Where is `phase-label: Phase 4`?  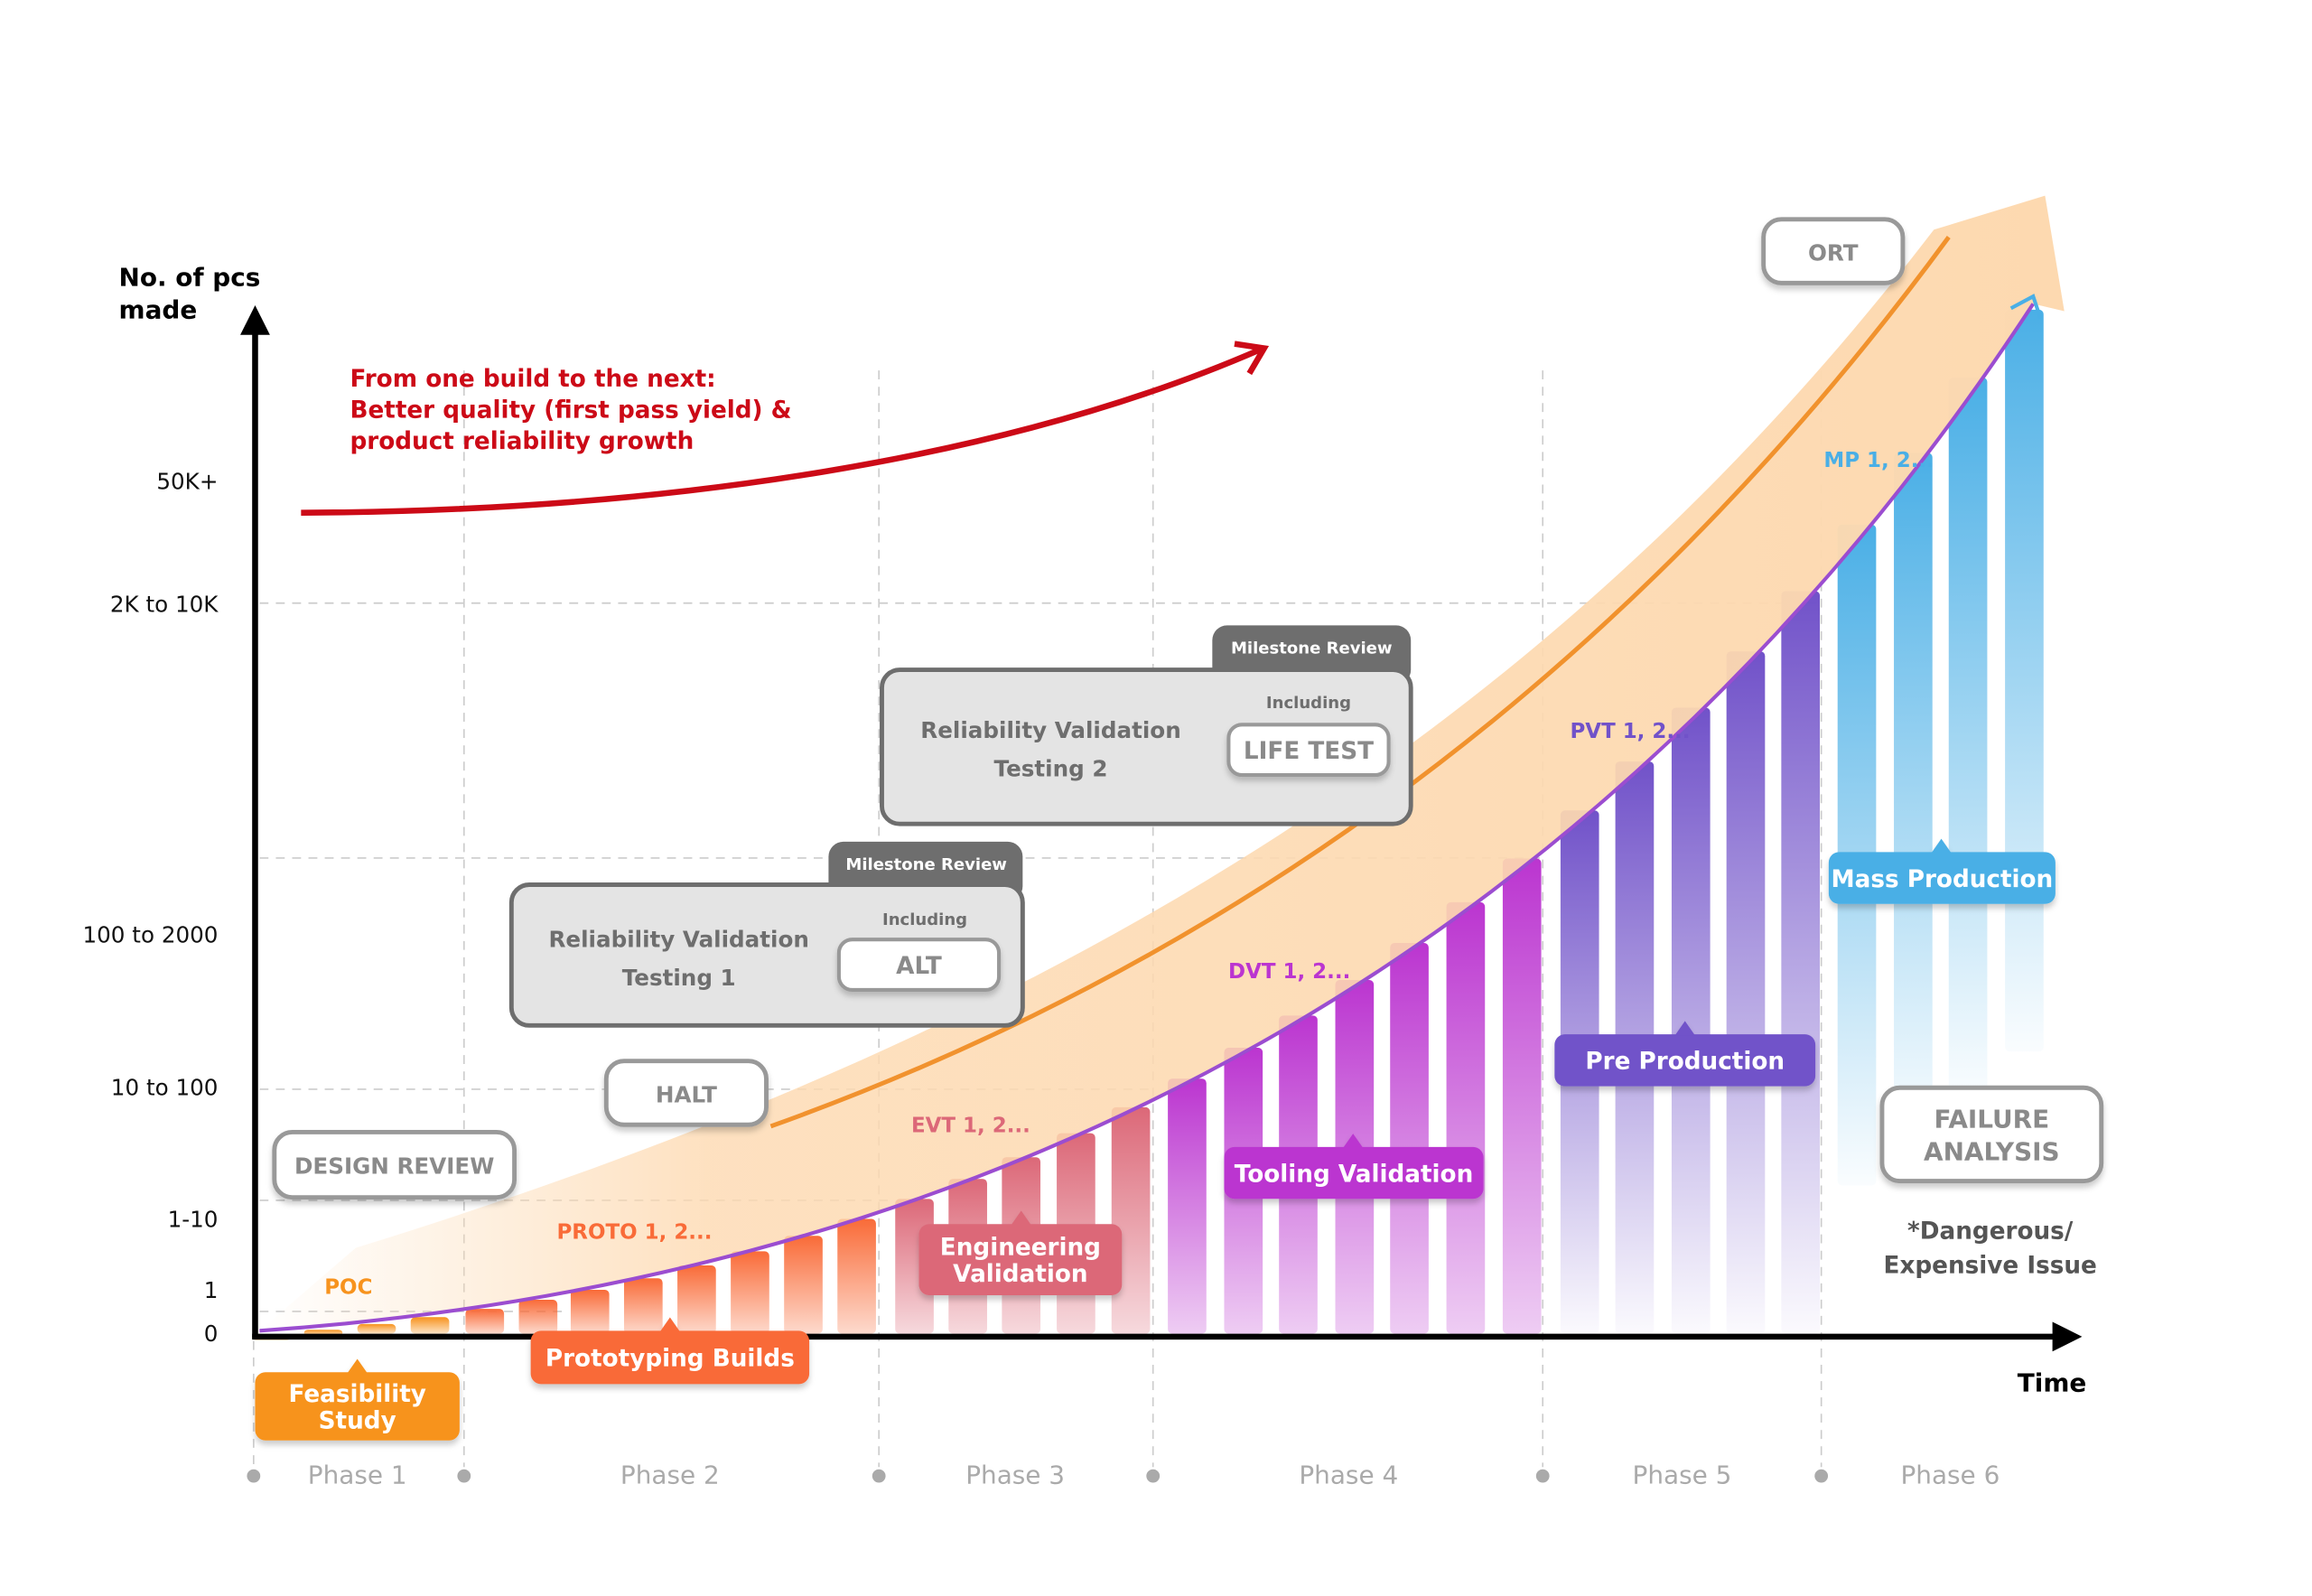
phase-label: Phase 4 is located at coordinates (1348, 1474).